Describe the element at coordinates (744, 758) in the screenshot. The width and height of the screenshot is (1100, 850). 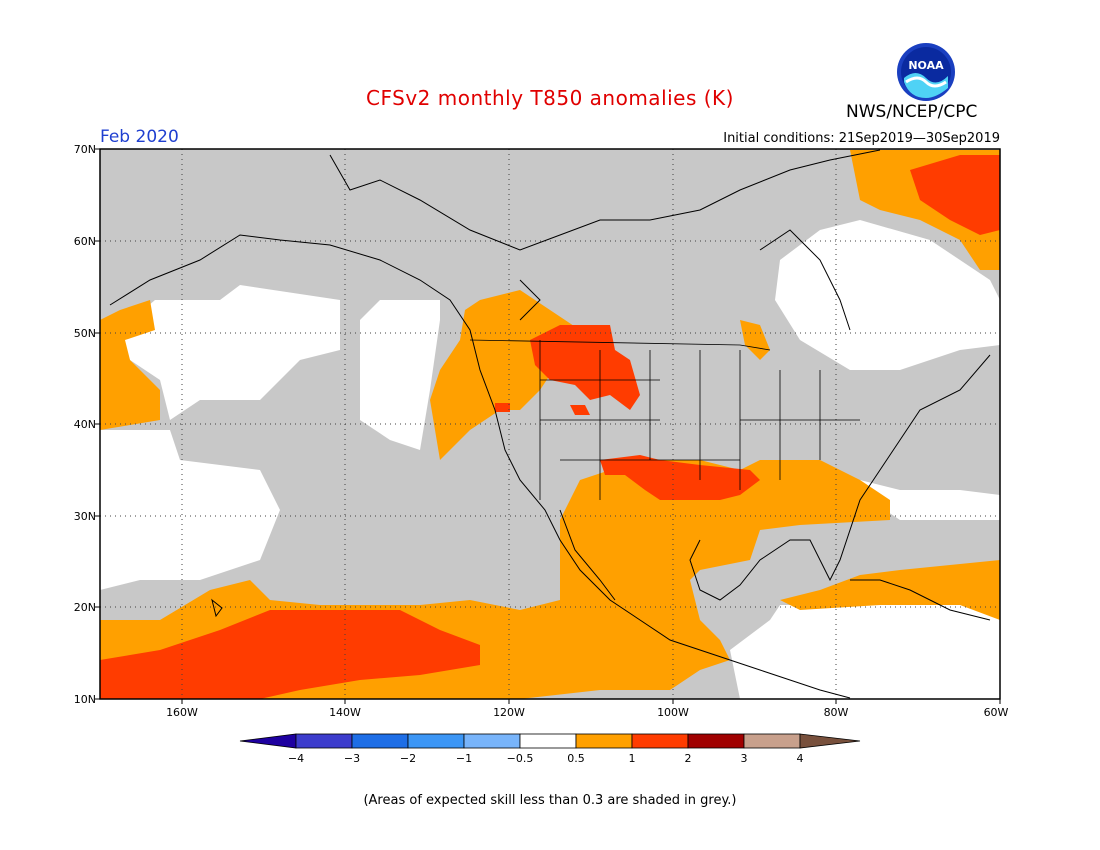
I see `colorbar-label: 3` at that location.